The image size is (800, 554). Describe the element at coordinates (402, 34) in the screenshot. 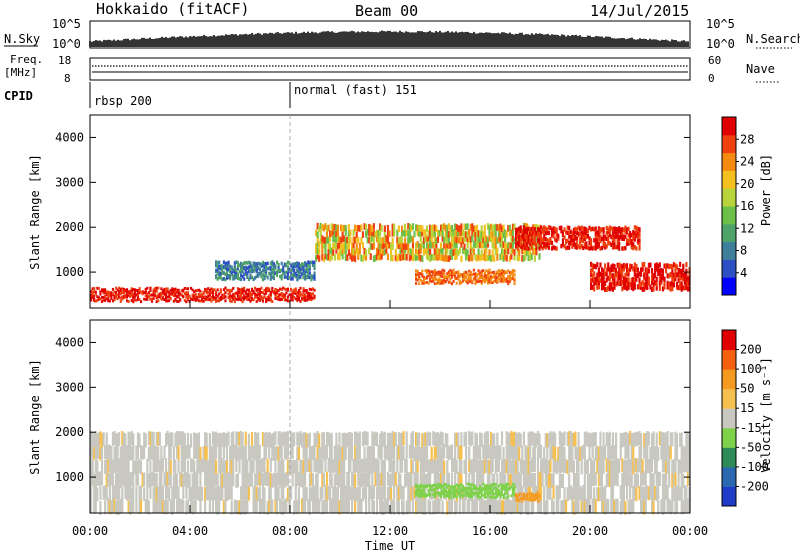

I see `nsky-panel: N.Sky 10^5 10^0 10^5 10^0 N.Search` at that location.